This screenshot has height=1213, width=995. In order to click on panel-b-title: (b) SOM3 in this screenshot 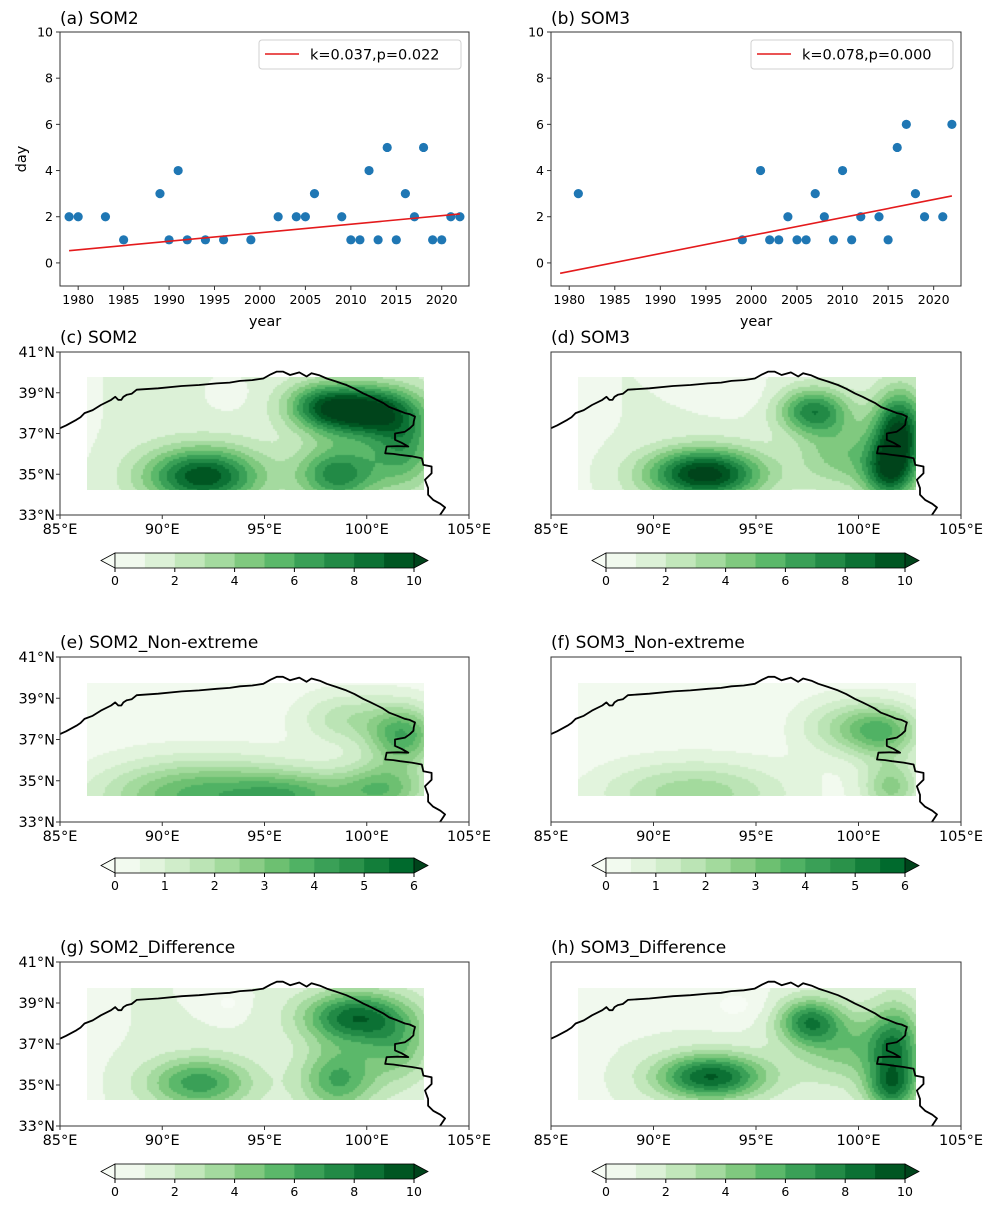, I will do `click(590, 19)`.